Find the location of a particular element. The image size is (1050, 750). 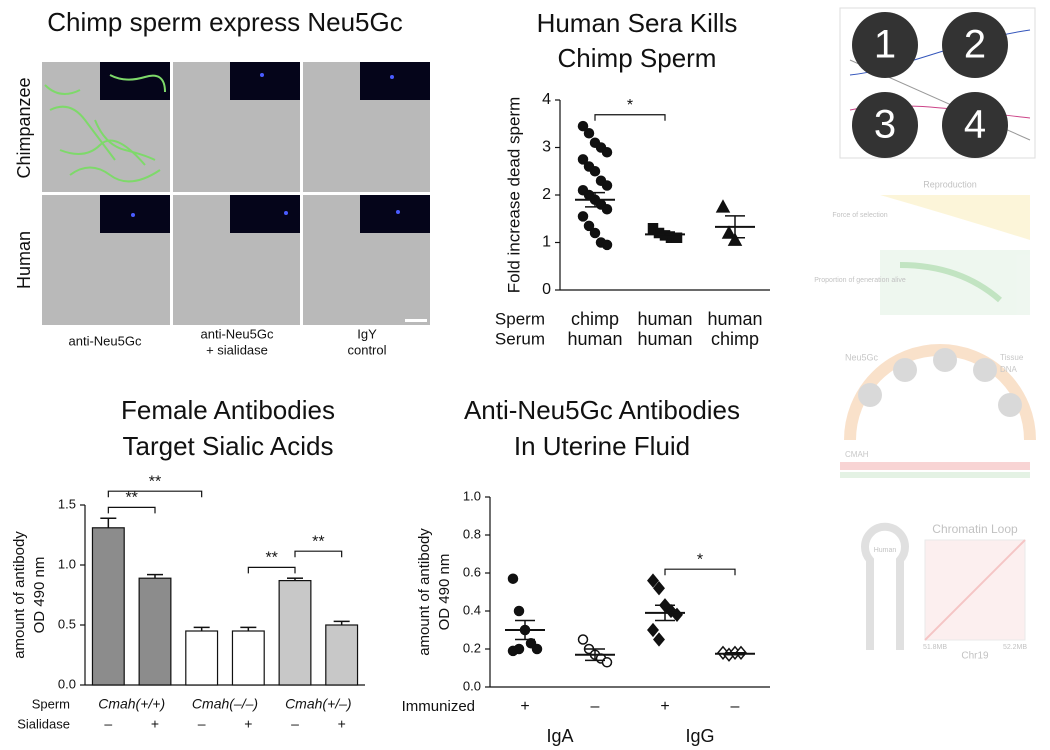

number: 1 is located at coordinates (885, 45).